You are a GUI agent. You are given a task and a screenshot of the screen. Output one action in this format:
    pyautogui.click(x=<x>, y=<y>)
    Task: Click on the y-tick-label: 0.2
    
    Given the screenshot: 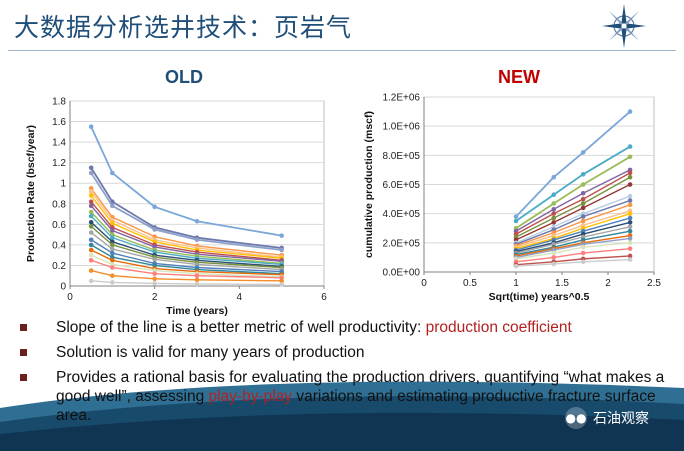 What is the action you would take?
    pyautogui.click(x=59, y=266)
    